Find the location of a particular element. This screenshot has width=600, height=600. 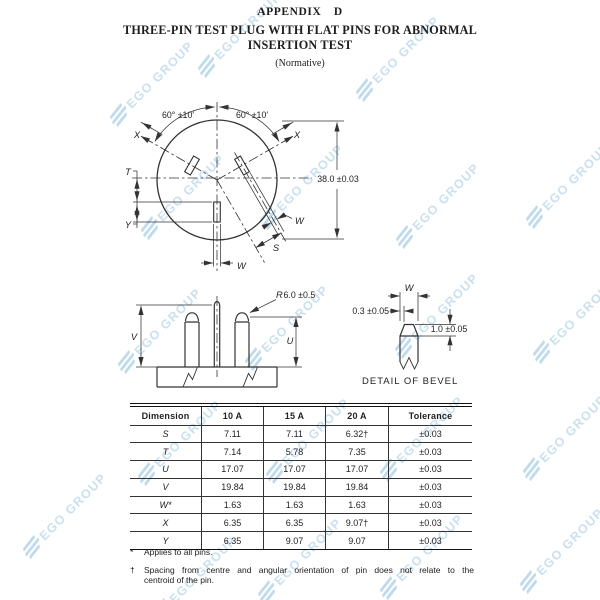

footnote-star: * Applies to all pins. is located at coordinates (302, 552).